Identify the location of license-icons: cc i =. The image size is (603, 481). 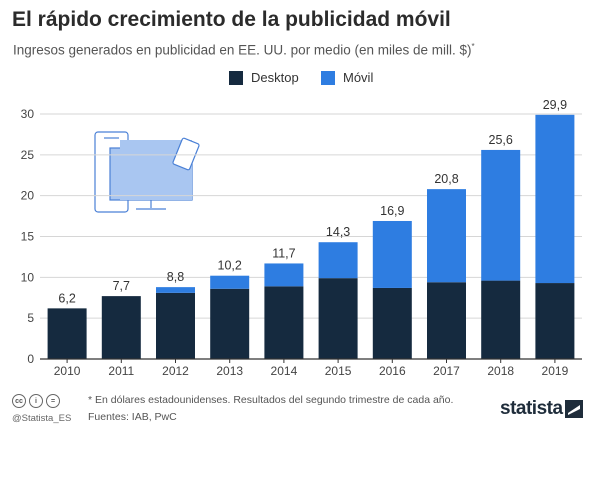
(36, 401).